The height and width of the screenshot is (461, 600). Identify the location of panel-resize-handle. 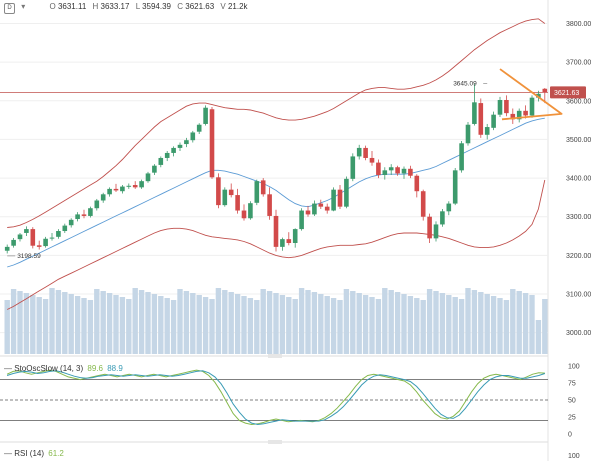
(275, 442).